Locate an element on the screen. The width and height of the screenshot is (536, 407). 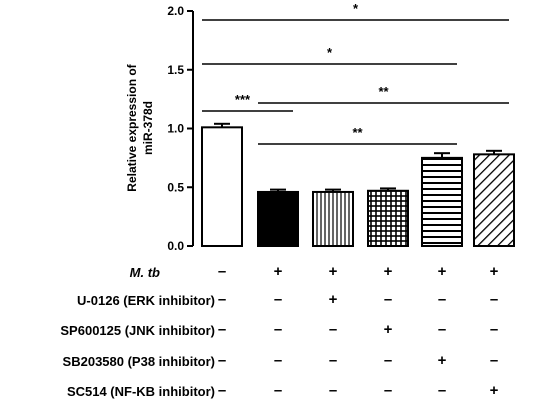
significance-label: *** is located at coordinates (243, 99).